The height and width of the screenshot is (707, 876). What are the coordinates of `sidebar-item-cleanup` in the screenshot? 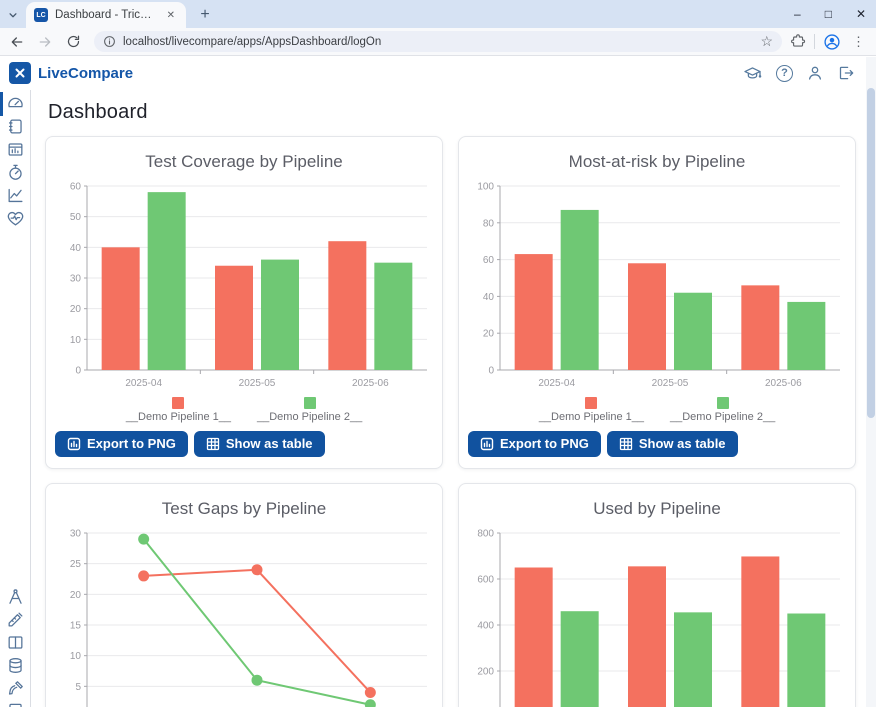 It's located at (15, 689).